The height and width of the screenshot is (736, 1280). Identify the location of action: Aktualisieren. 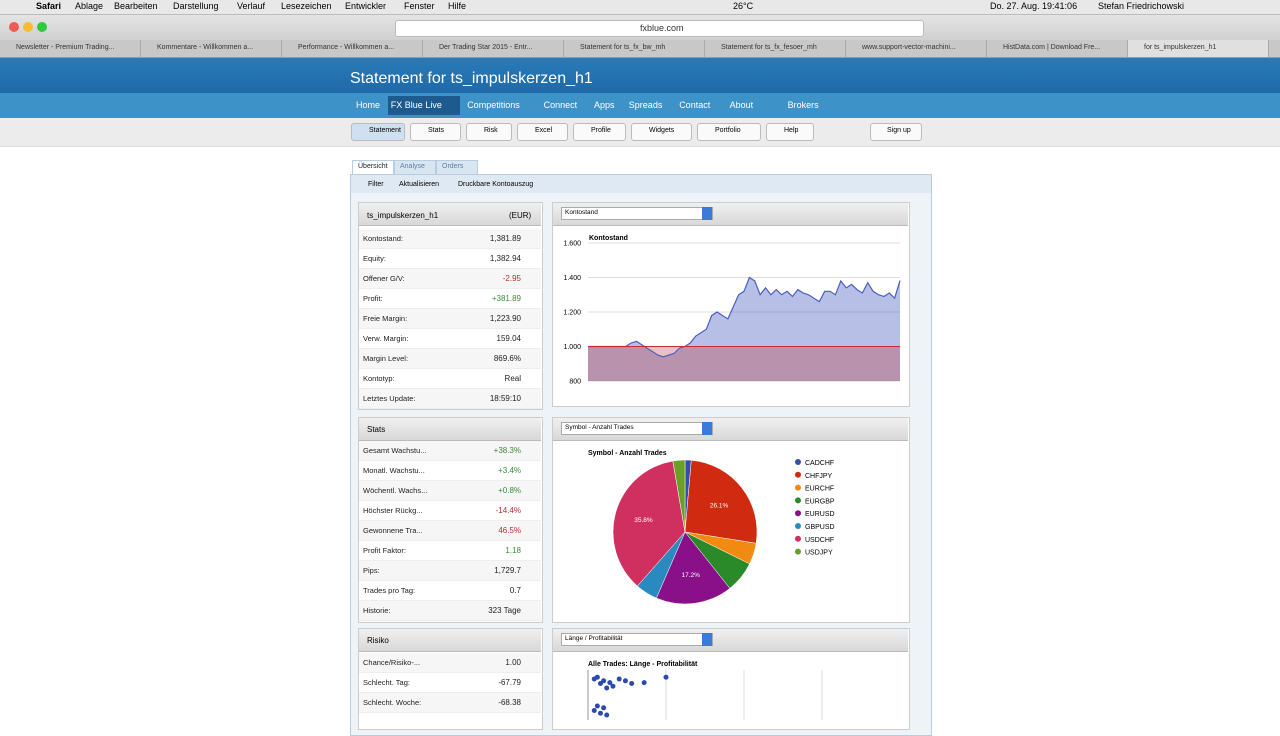
(419, 184).